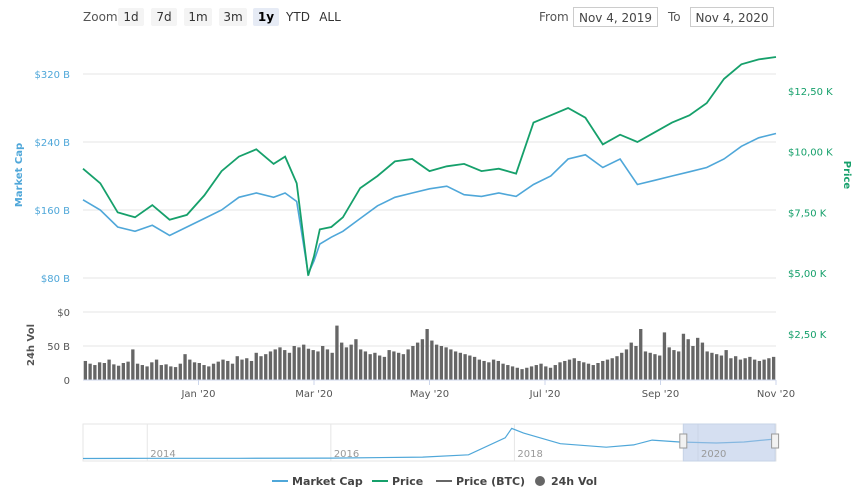 The width and height of the screenshot is (864, 498). Describe the element at coordinates (807, 274) in the screenshot. I see `right-tick-label: $5,00 K` at that location.